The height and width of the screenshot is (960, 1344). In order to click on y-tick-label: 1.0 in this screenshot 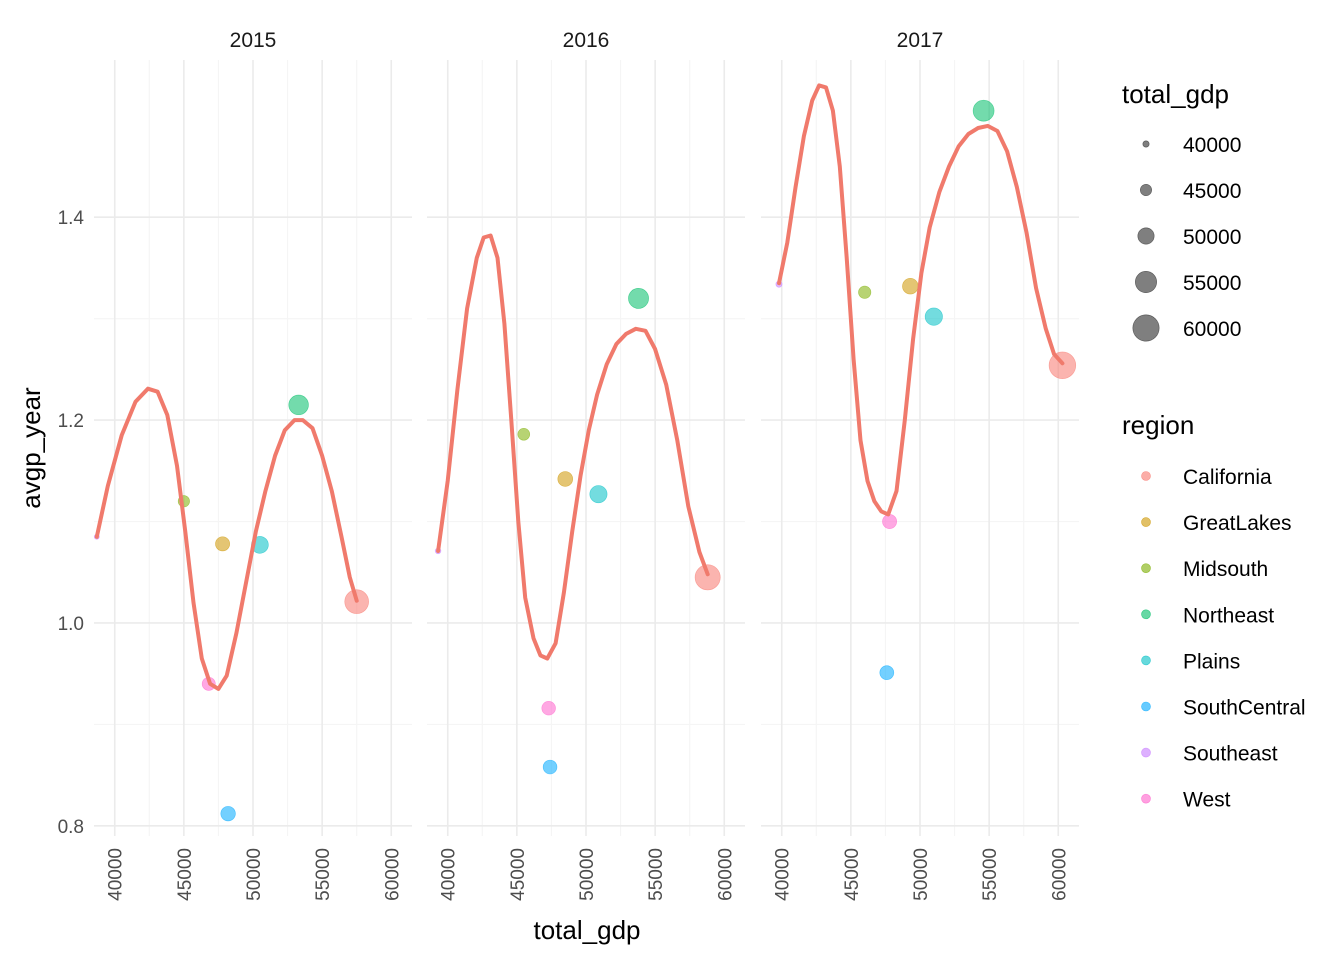, I will do `click(71, 624)`.